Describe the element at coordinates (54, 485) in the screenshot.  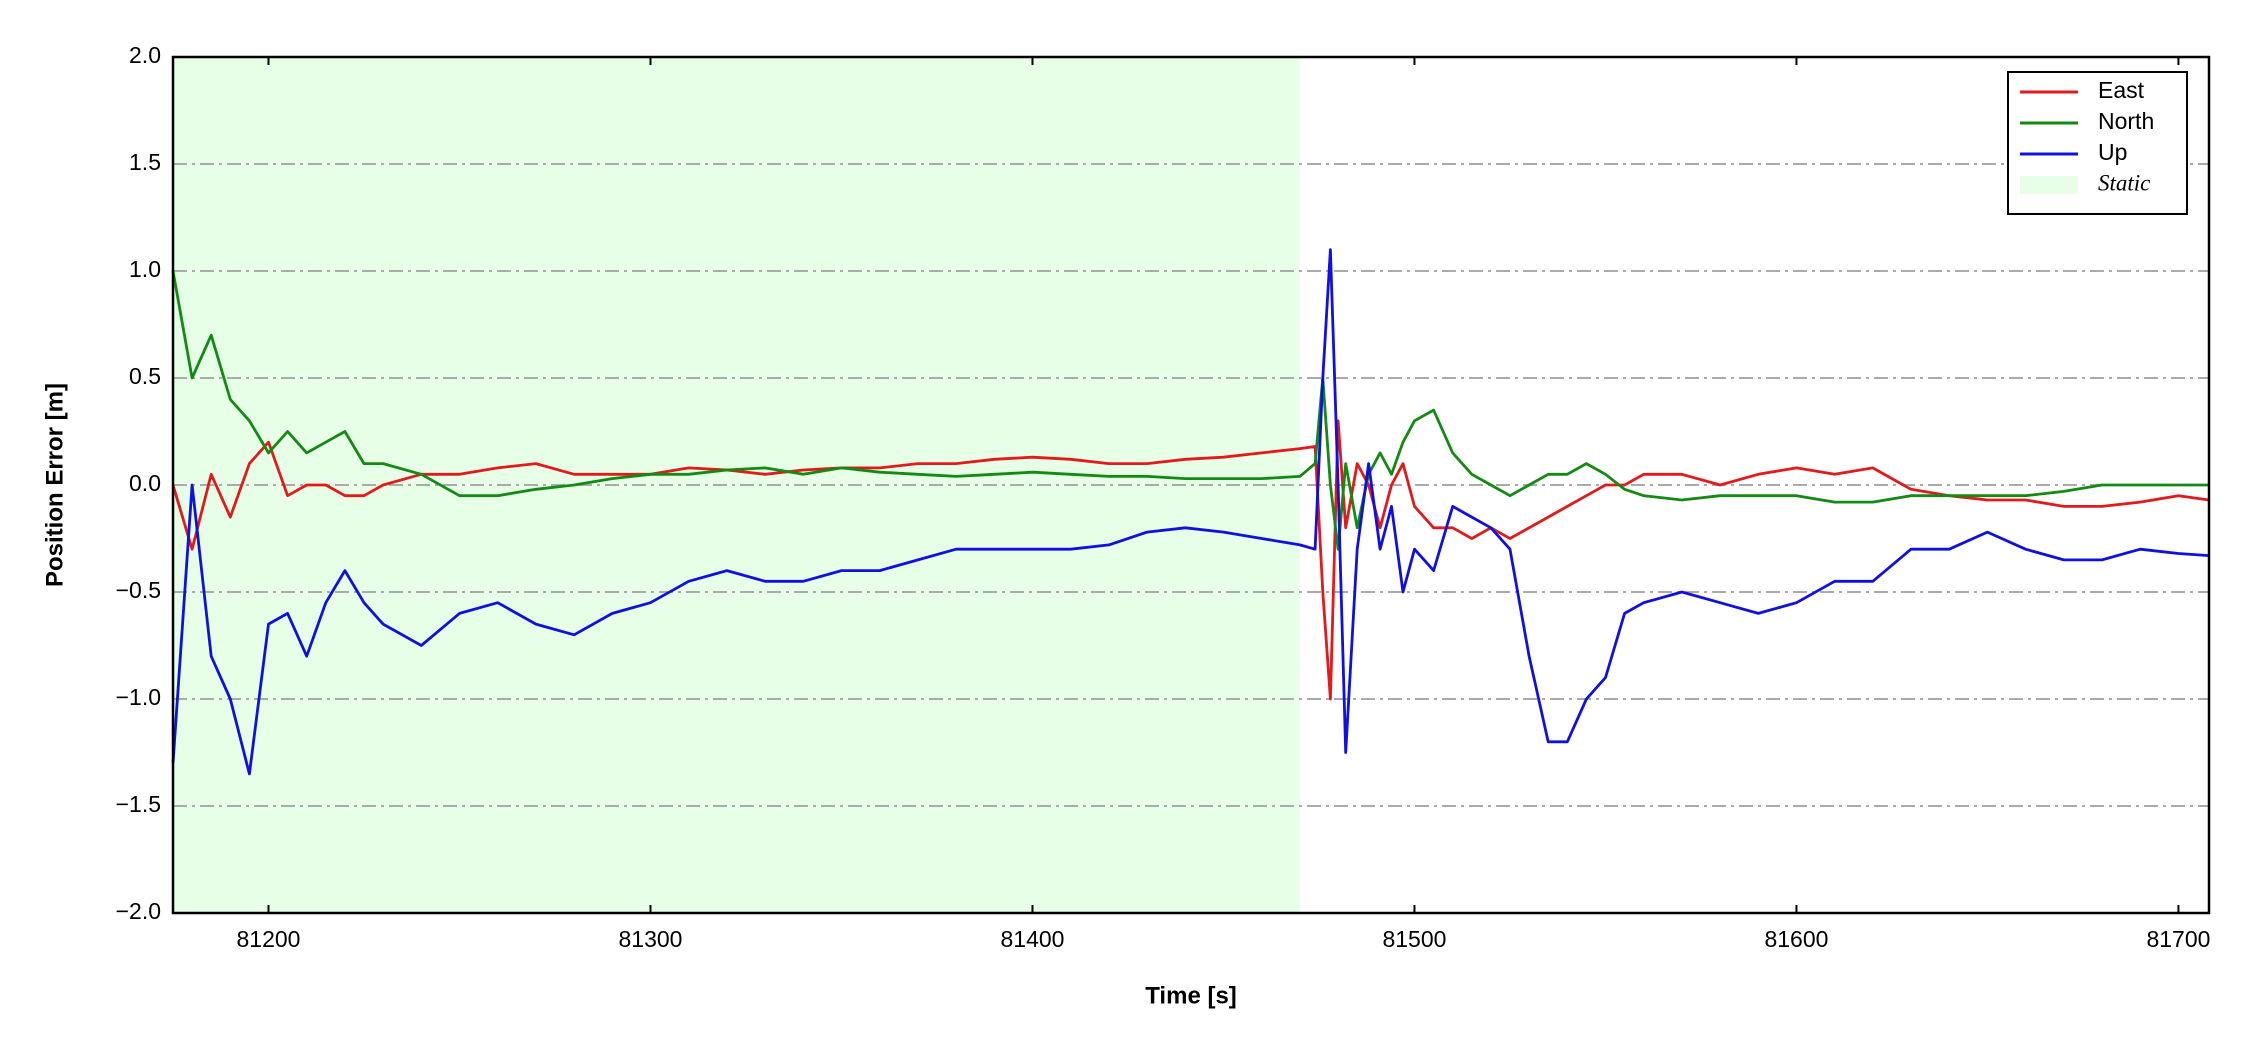
I see `y-axis-label: Position Error [m]` at that location.